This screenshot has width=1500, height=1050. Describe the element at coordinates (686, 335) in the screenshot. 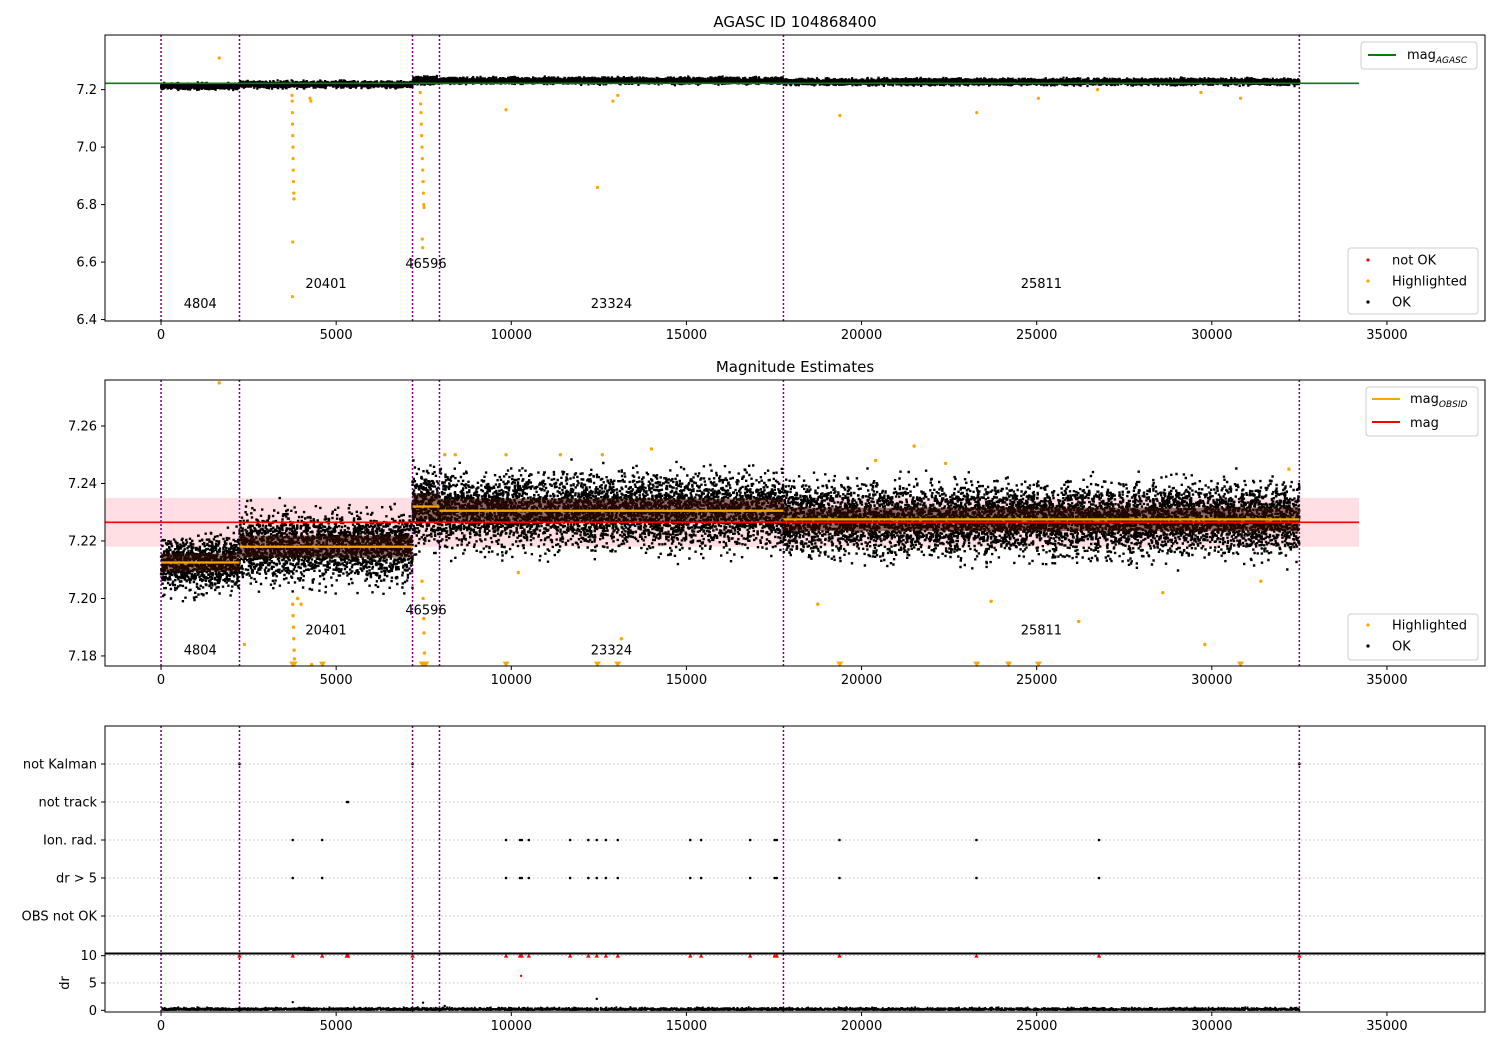

I see `x-tick-label: 15000` at that location.